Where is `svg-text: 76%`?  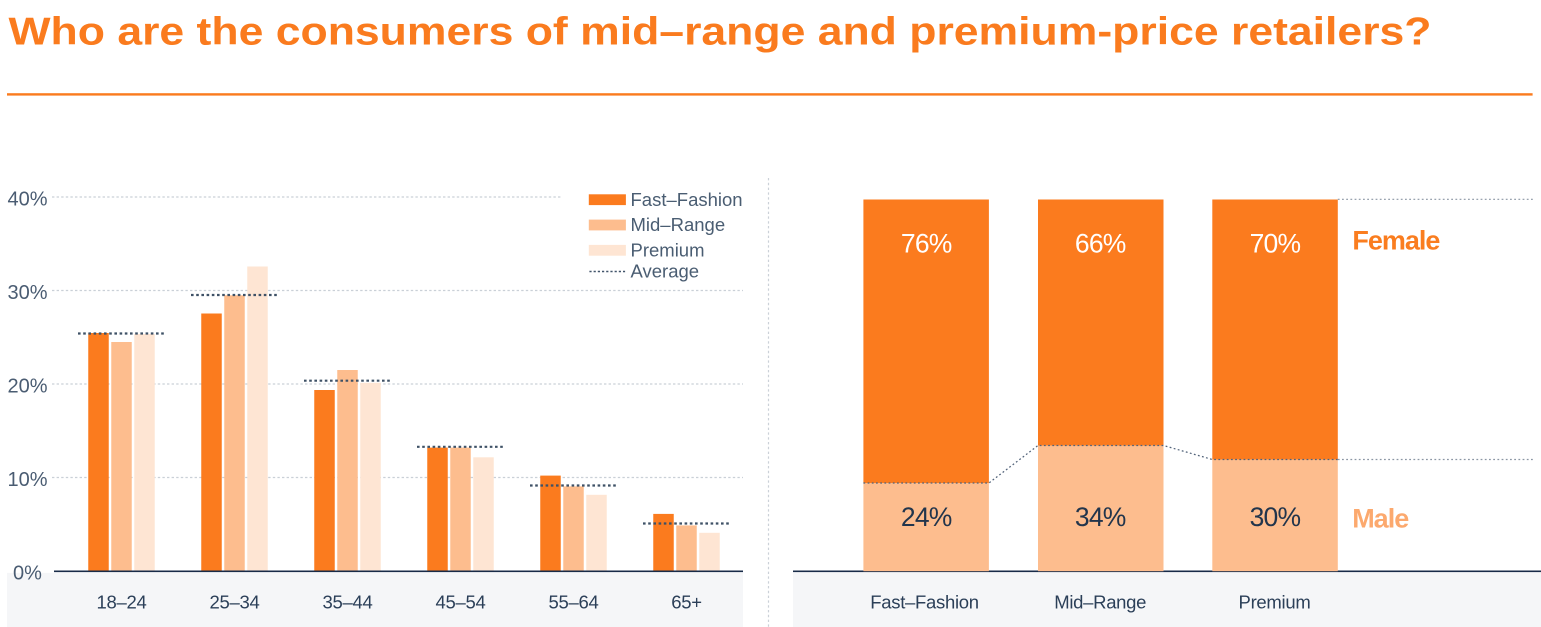 svg-text: 76% is located at coordinates (926, 243).